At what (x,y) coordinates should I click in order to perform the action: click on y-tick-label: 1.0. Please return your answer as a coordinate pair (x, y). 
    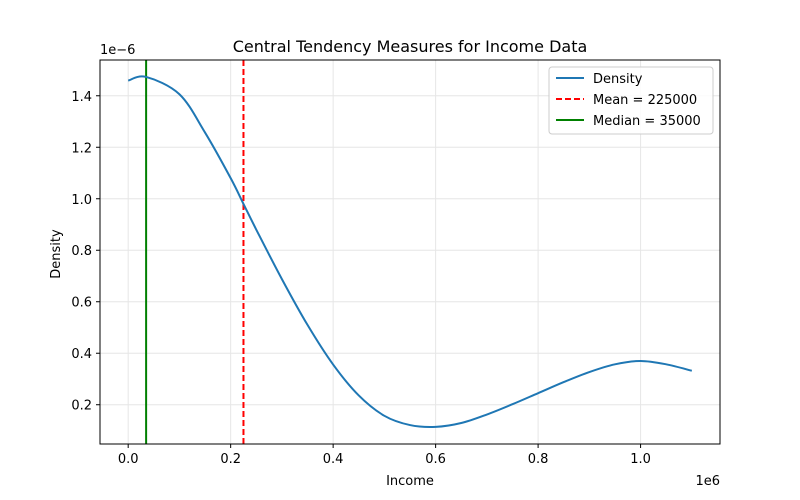
    Looking at the image, I should click on (81, 200).